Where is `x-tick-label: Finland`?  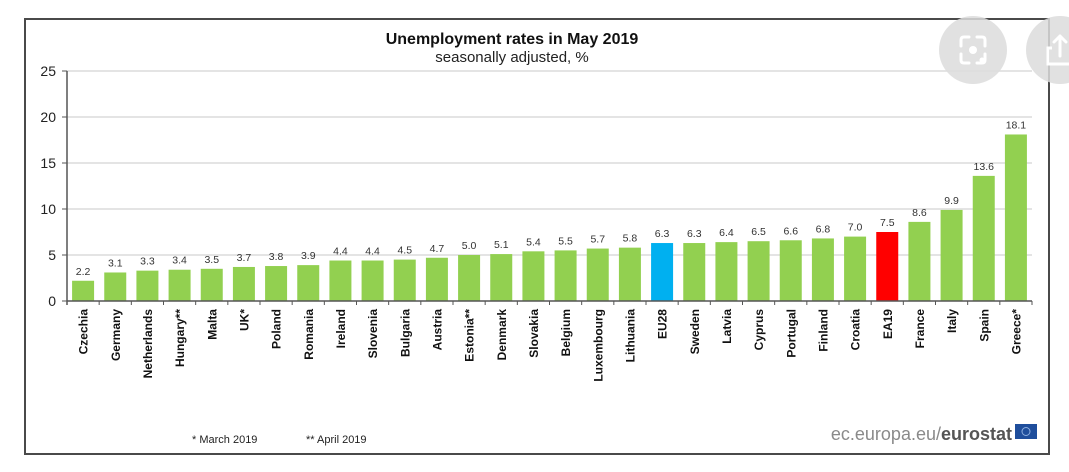 x-tick-label: Finland is located at coordinates (823, 330).